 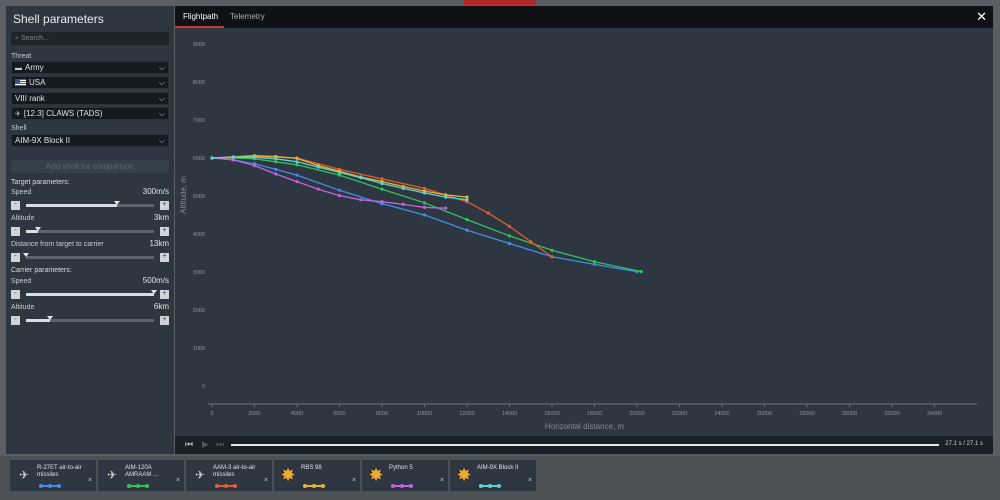 What do you see at coordinates (636, 414) in the screenshot?
I see `x-tick-label: 20000` at bounding box center [636, 414].